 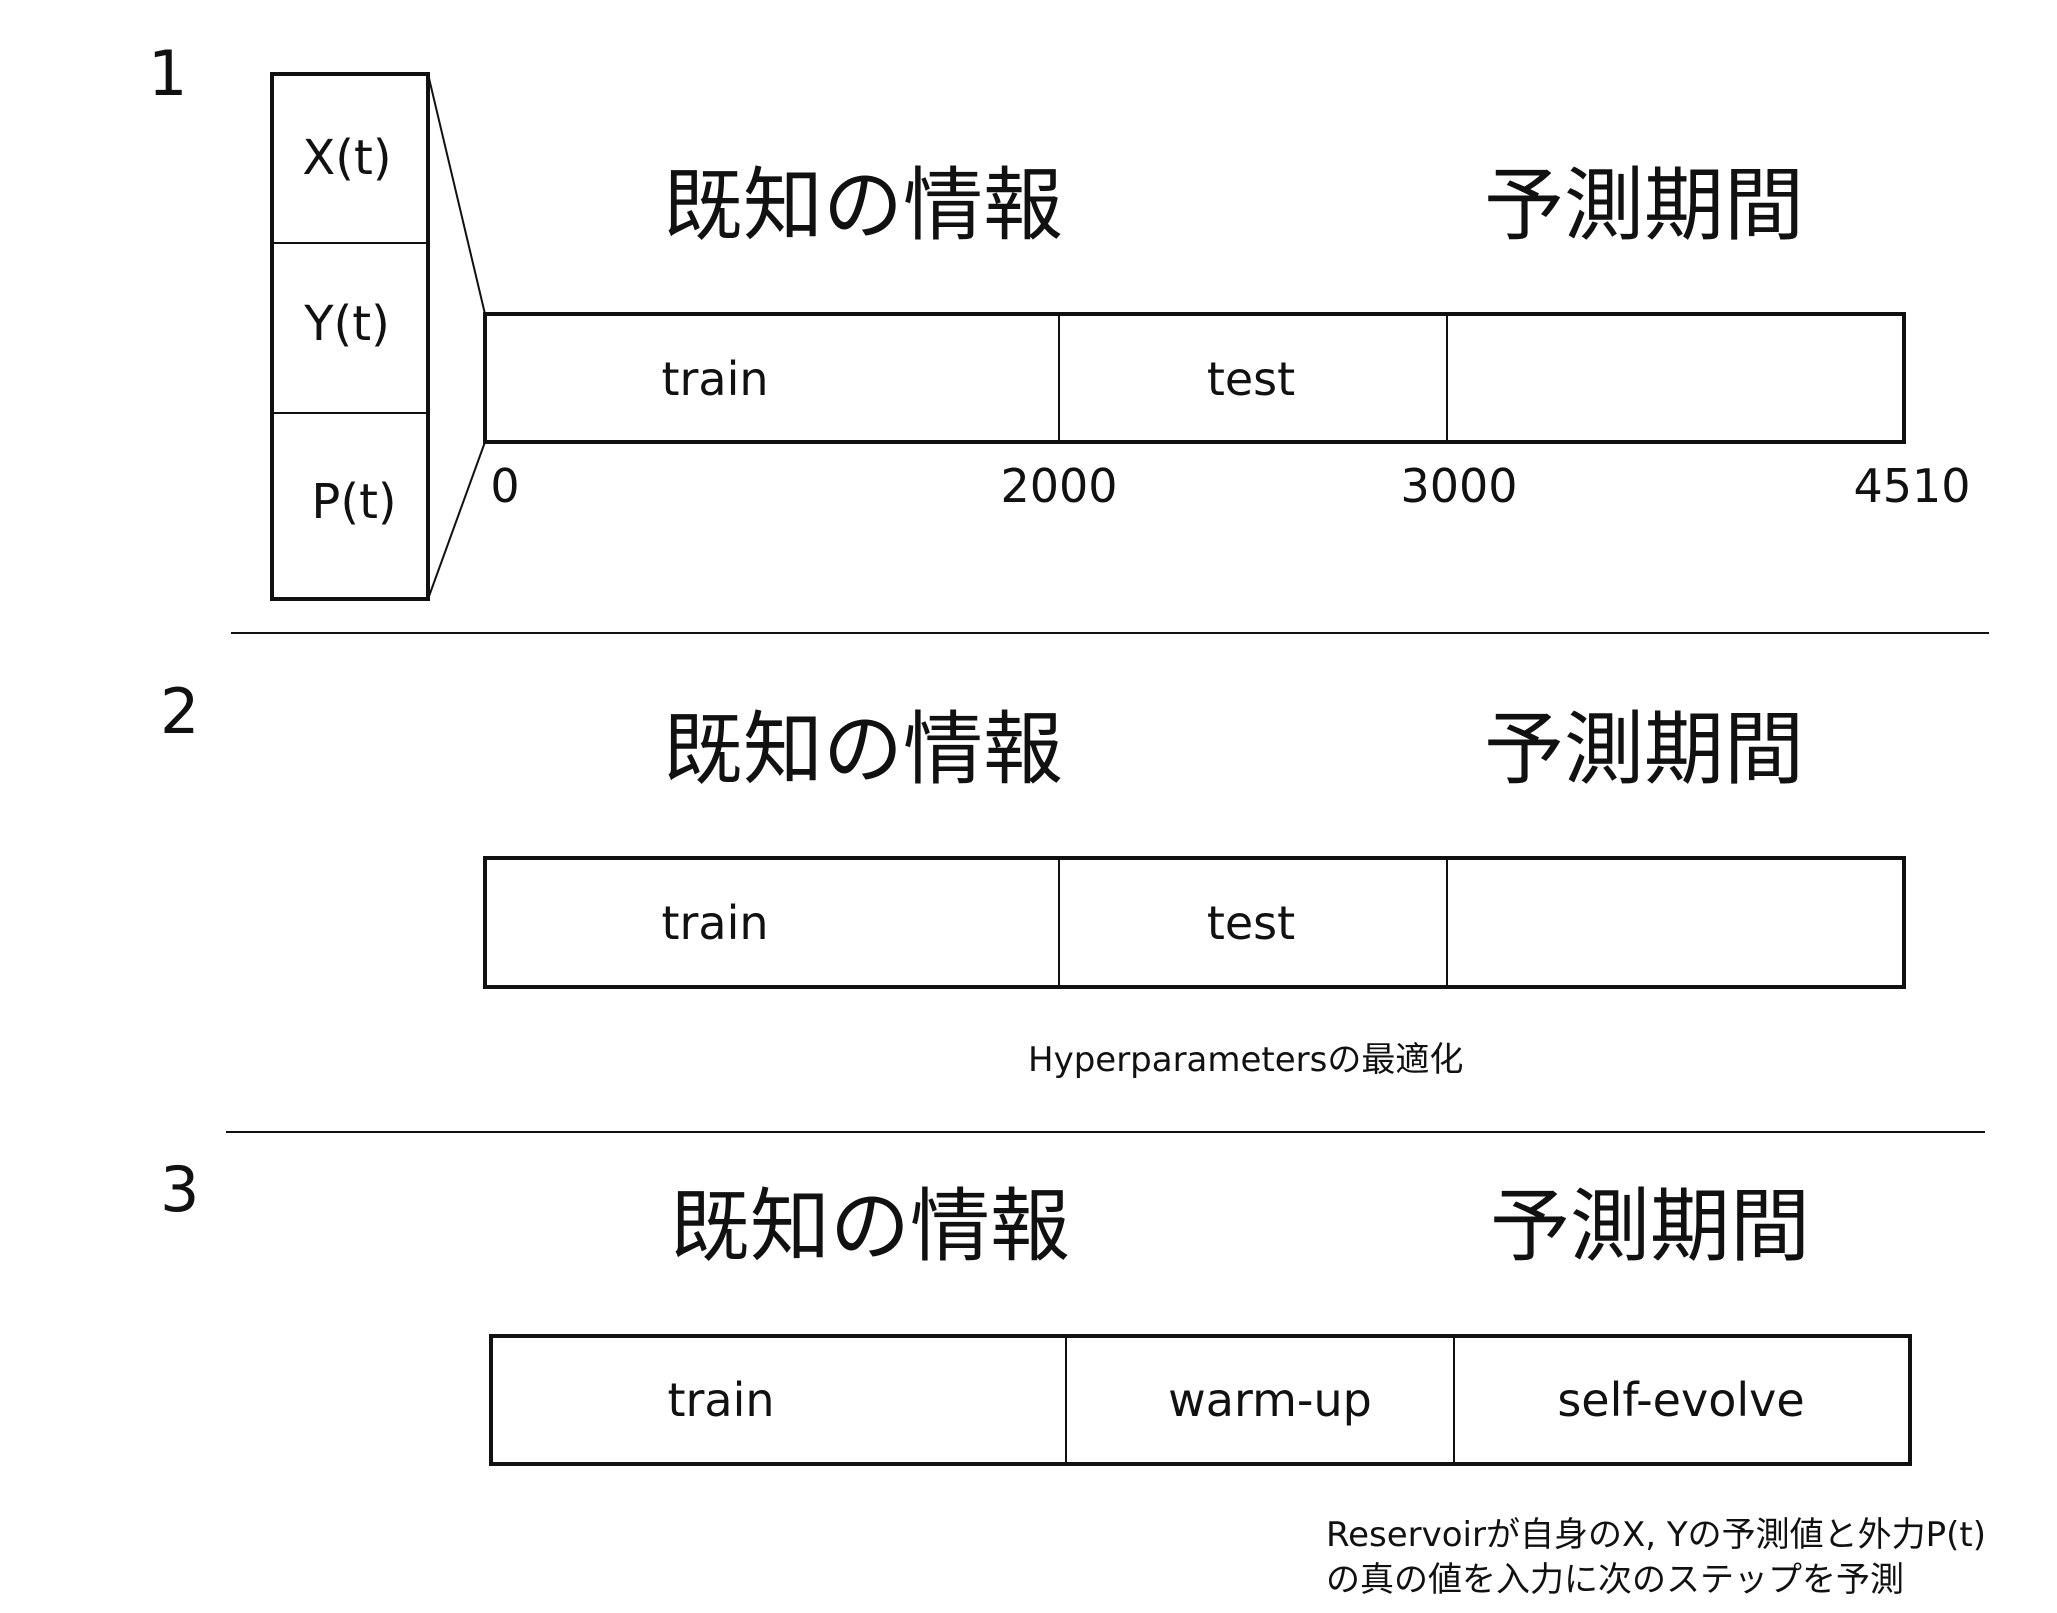 I want to click on hyperparameter-note: Hyperparametersの最適化, so click(x=1245, y=1060).